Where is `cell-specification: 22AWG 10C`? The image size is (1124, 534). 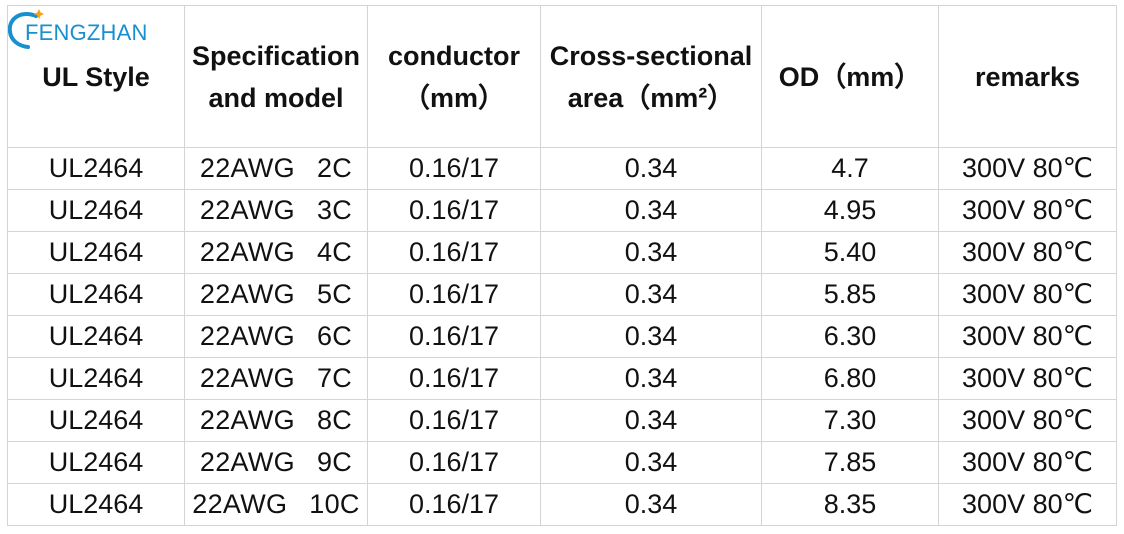 cell-specification: 22AWG 10C is located at coordinates (276, 504).